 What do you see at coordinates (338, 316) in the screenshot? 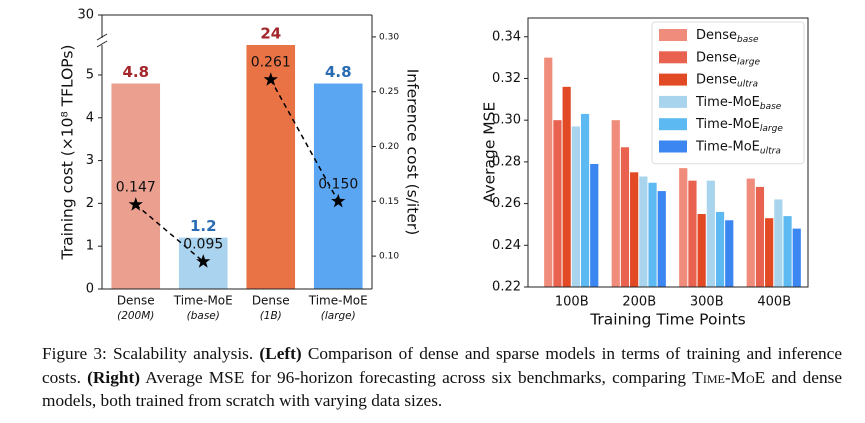
I see `x-tick-sublabel: (large)` at bounding box center [338, 316].